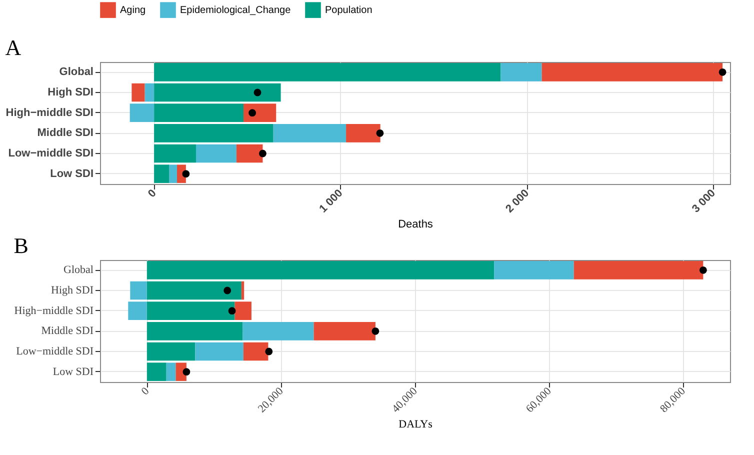  What do you see at coordinates (13, 47) in the screenshot?
I see `chart-title: A` at bounding box center [13, 47].